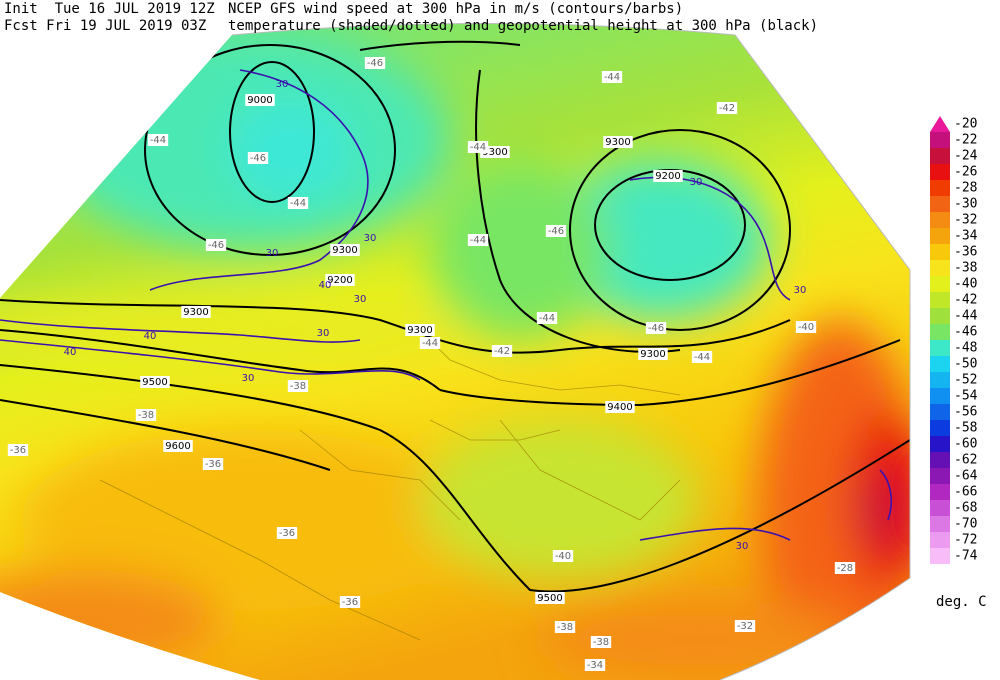 The height and width of the screenshot is (680, 1000). What do you see at coordinates (965, 444) in the screenshot?
I see `colorbar-label: -60` at bounding box center [965, 444].